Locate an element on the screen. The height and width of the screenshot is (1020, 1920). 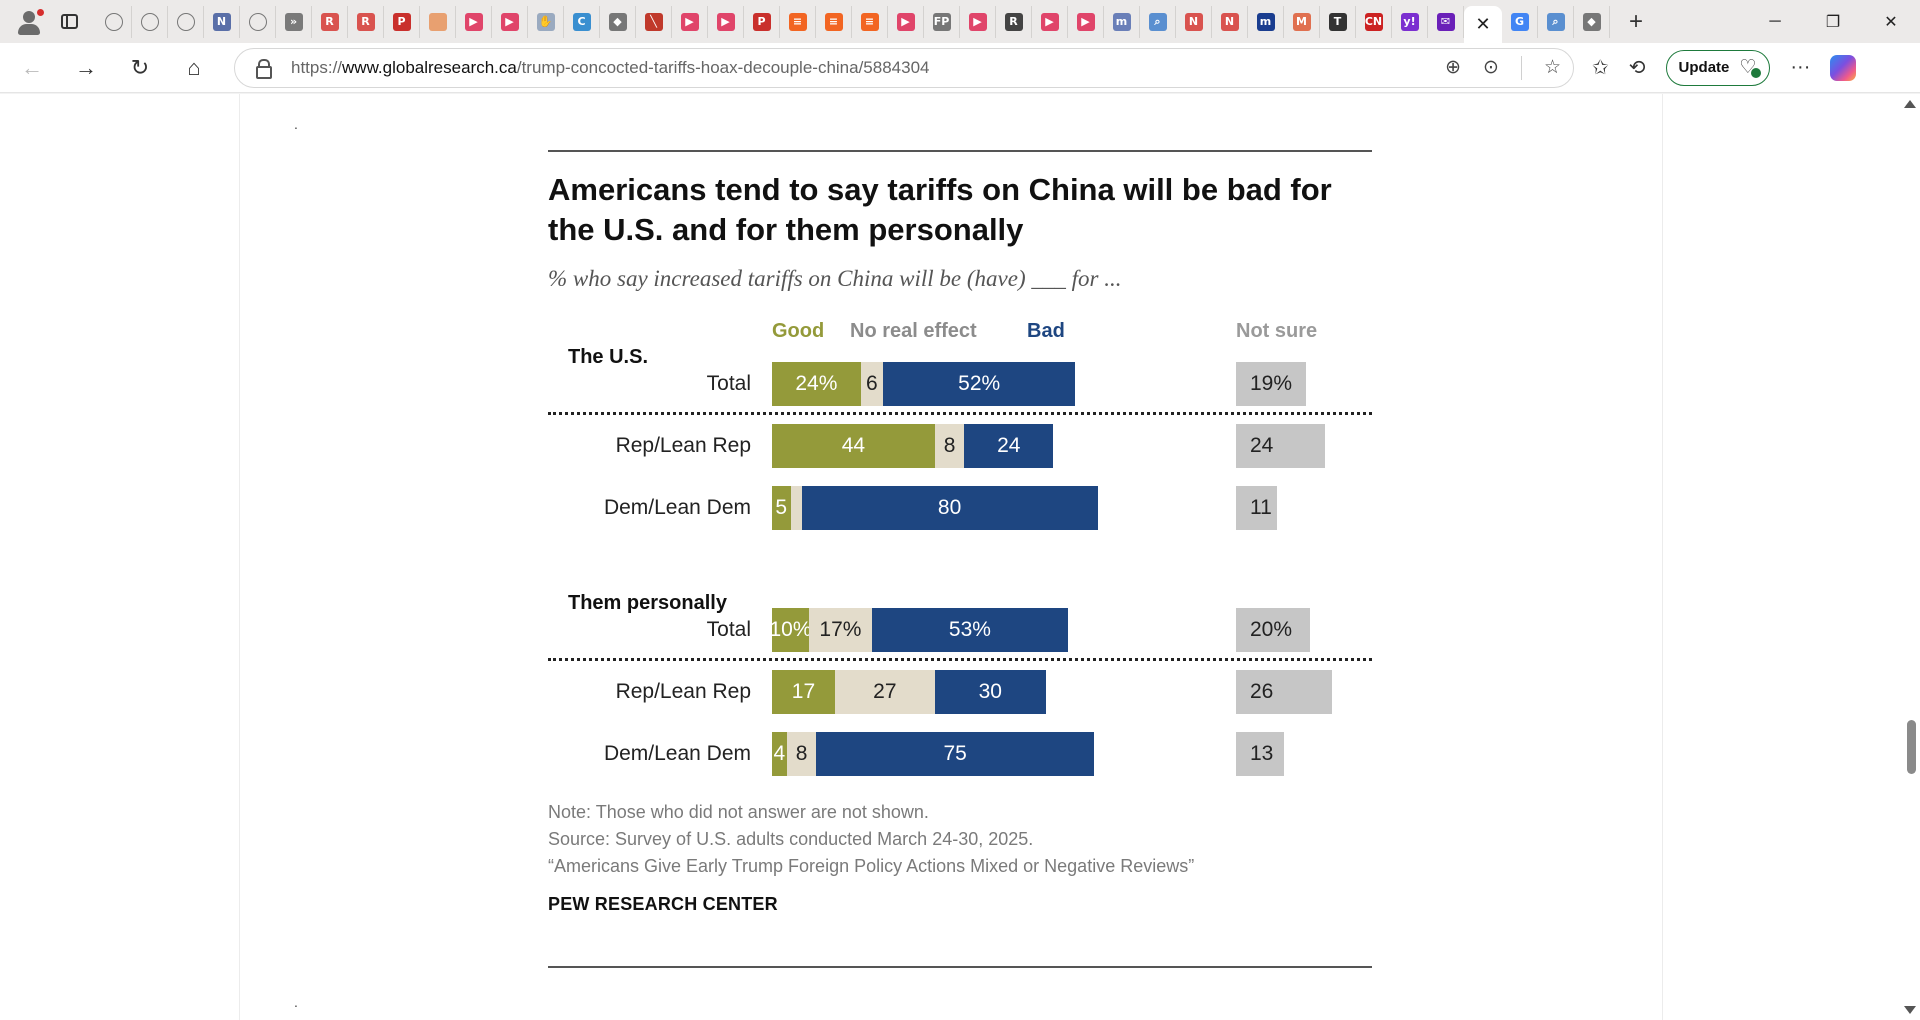
media-icon: » is located at coordinates (293, 21).